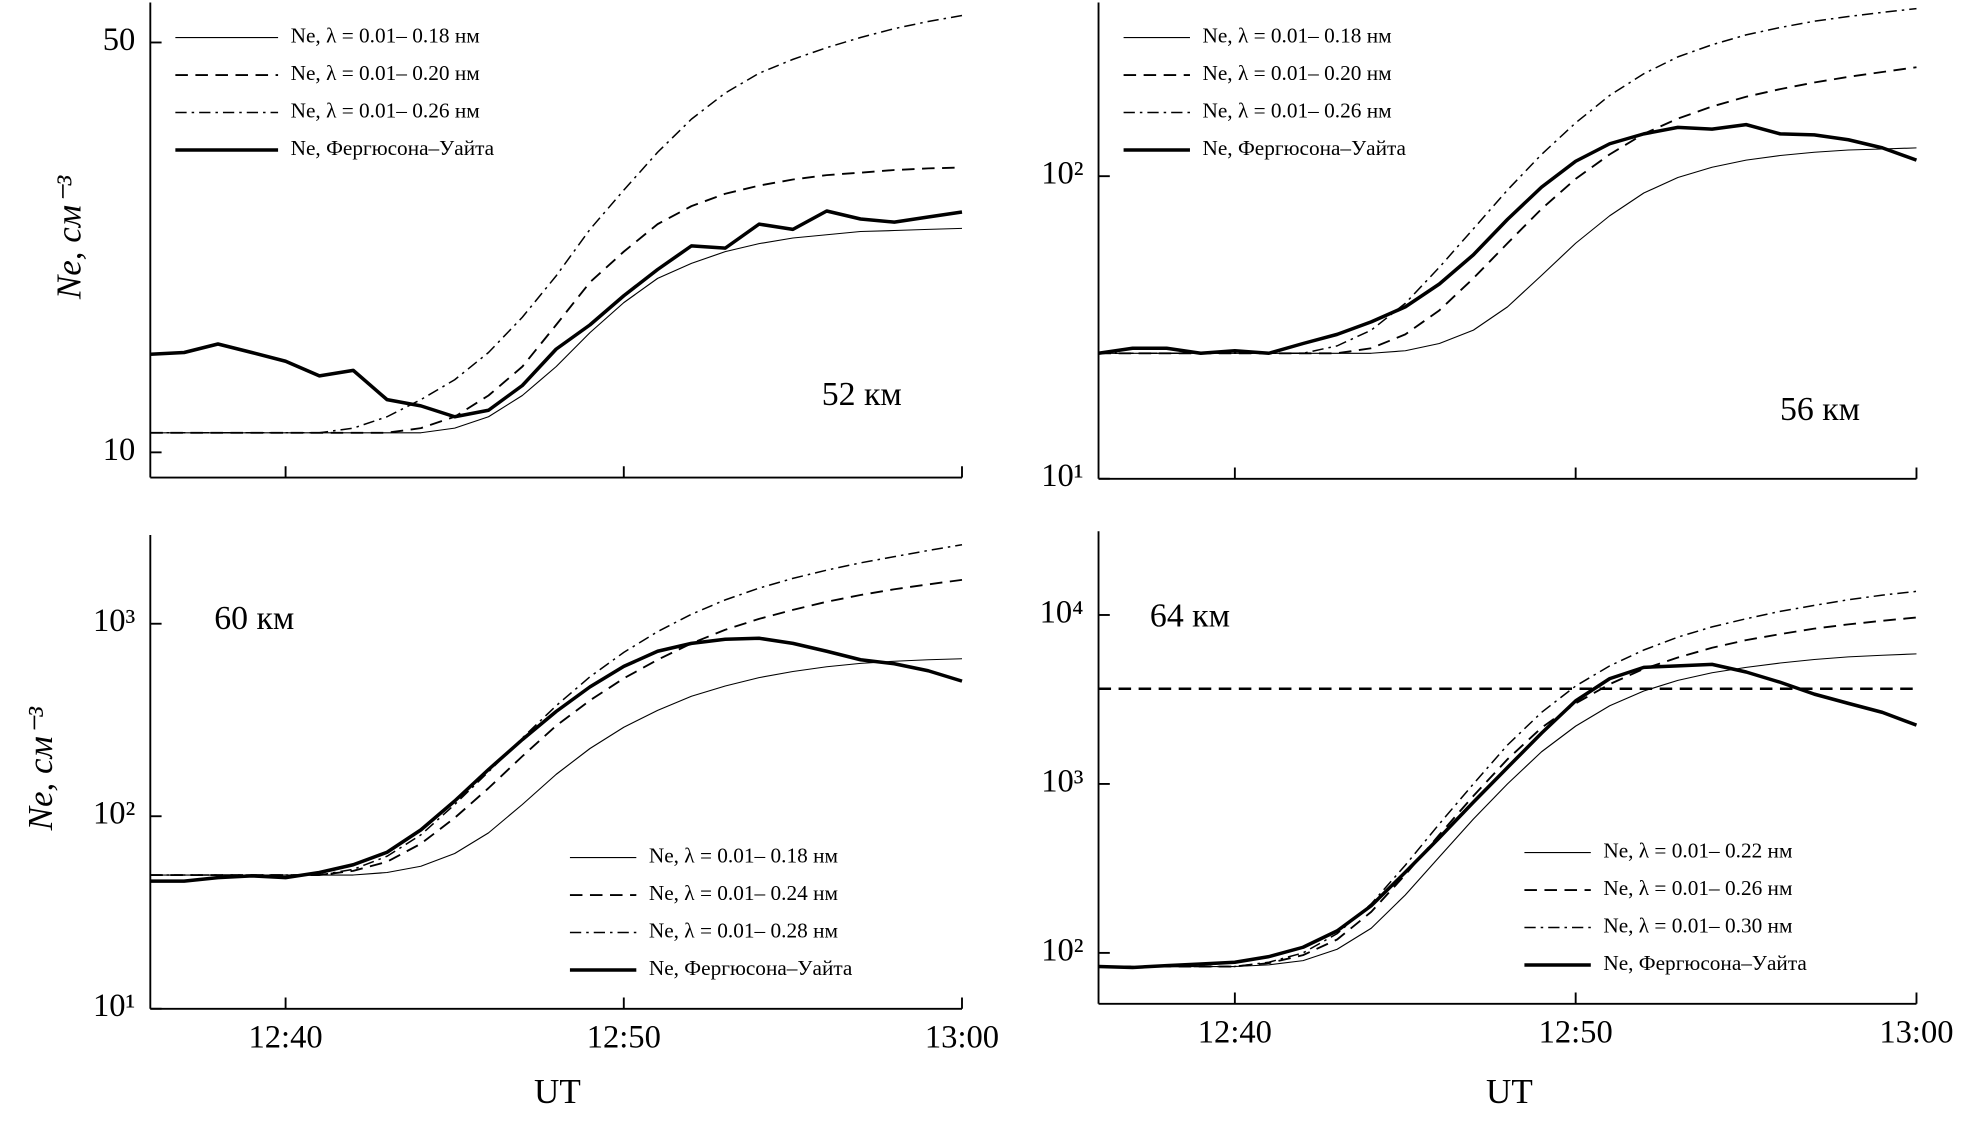  Describe the element at coordinates (1697, 850) in the screenshot. I see `legend-label: Ne, λ = 0.01– 0.22 нм` at that location.